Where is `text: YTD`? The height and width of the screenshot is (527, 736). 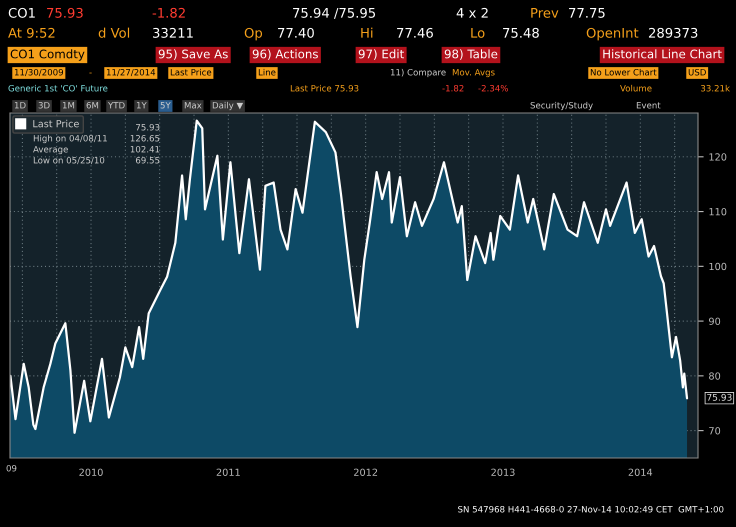
text: YTD is located at coordinates (116, 105).